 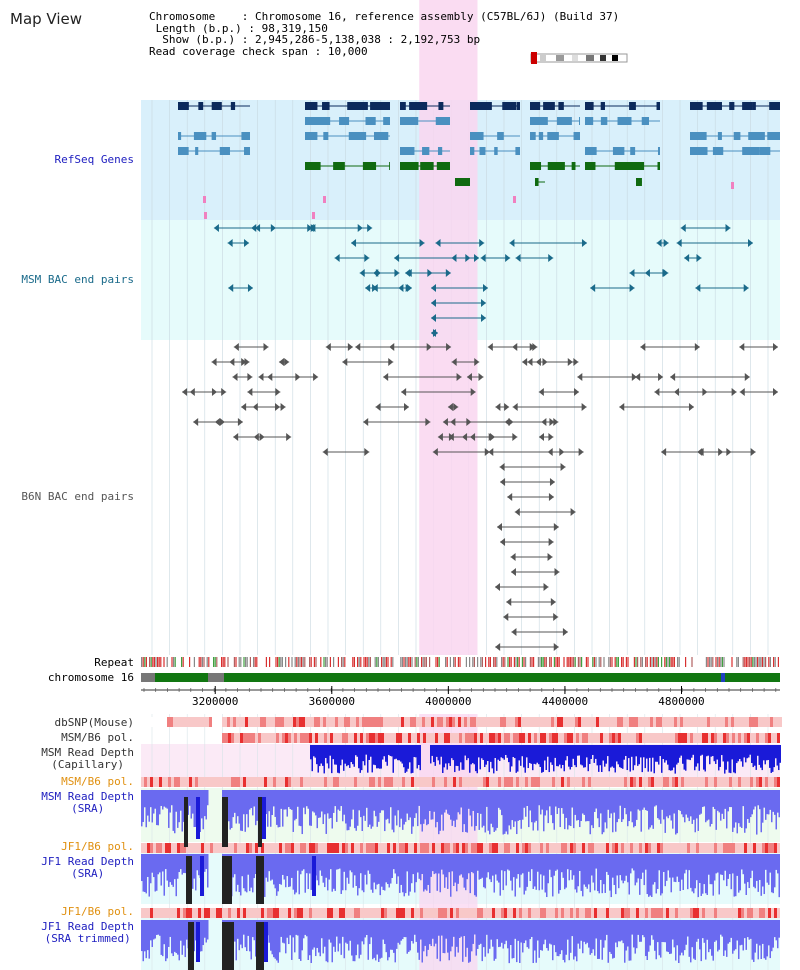 I want to click on jf1-depth-sra-label: JF1 Read Depth (SRA), so click(x=87, y=868).